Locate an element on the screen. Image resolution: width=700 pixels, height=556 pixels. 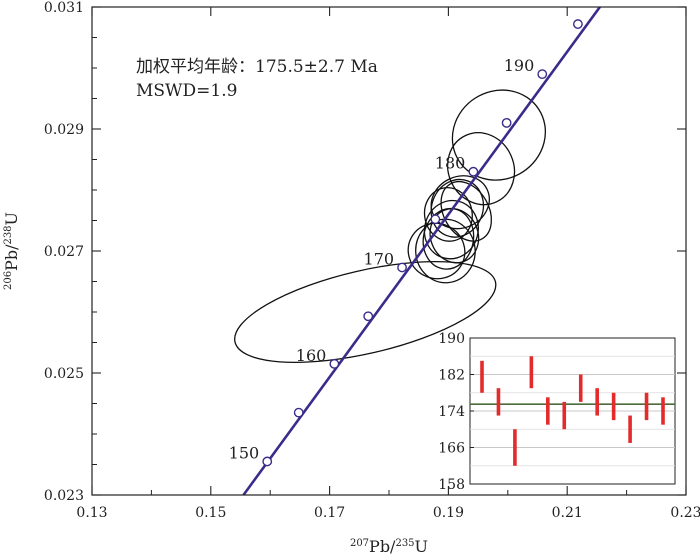
weighted-mean-inset: 158 166 174 182 190 is located at coordinates (557, 412).